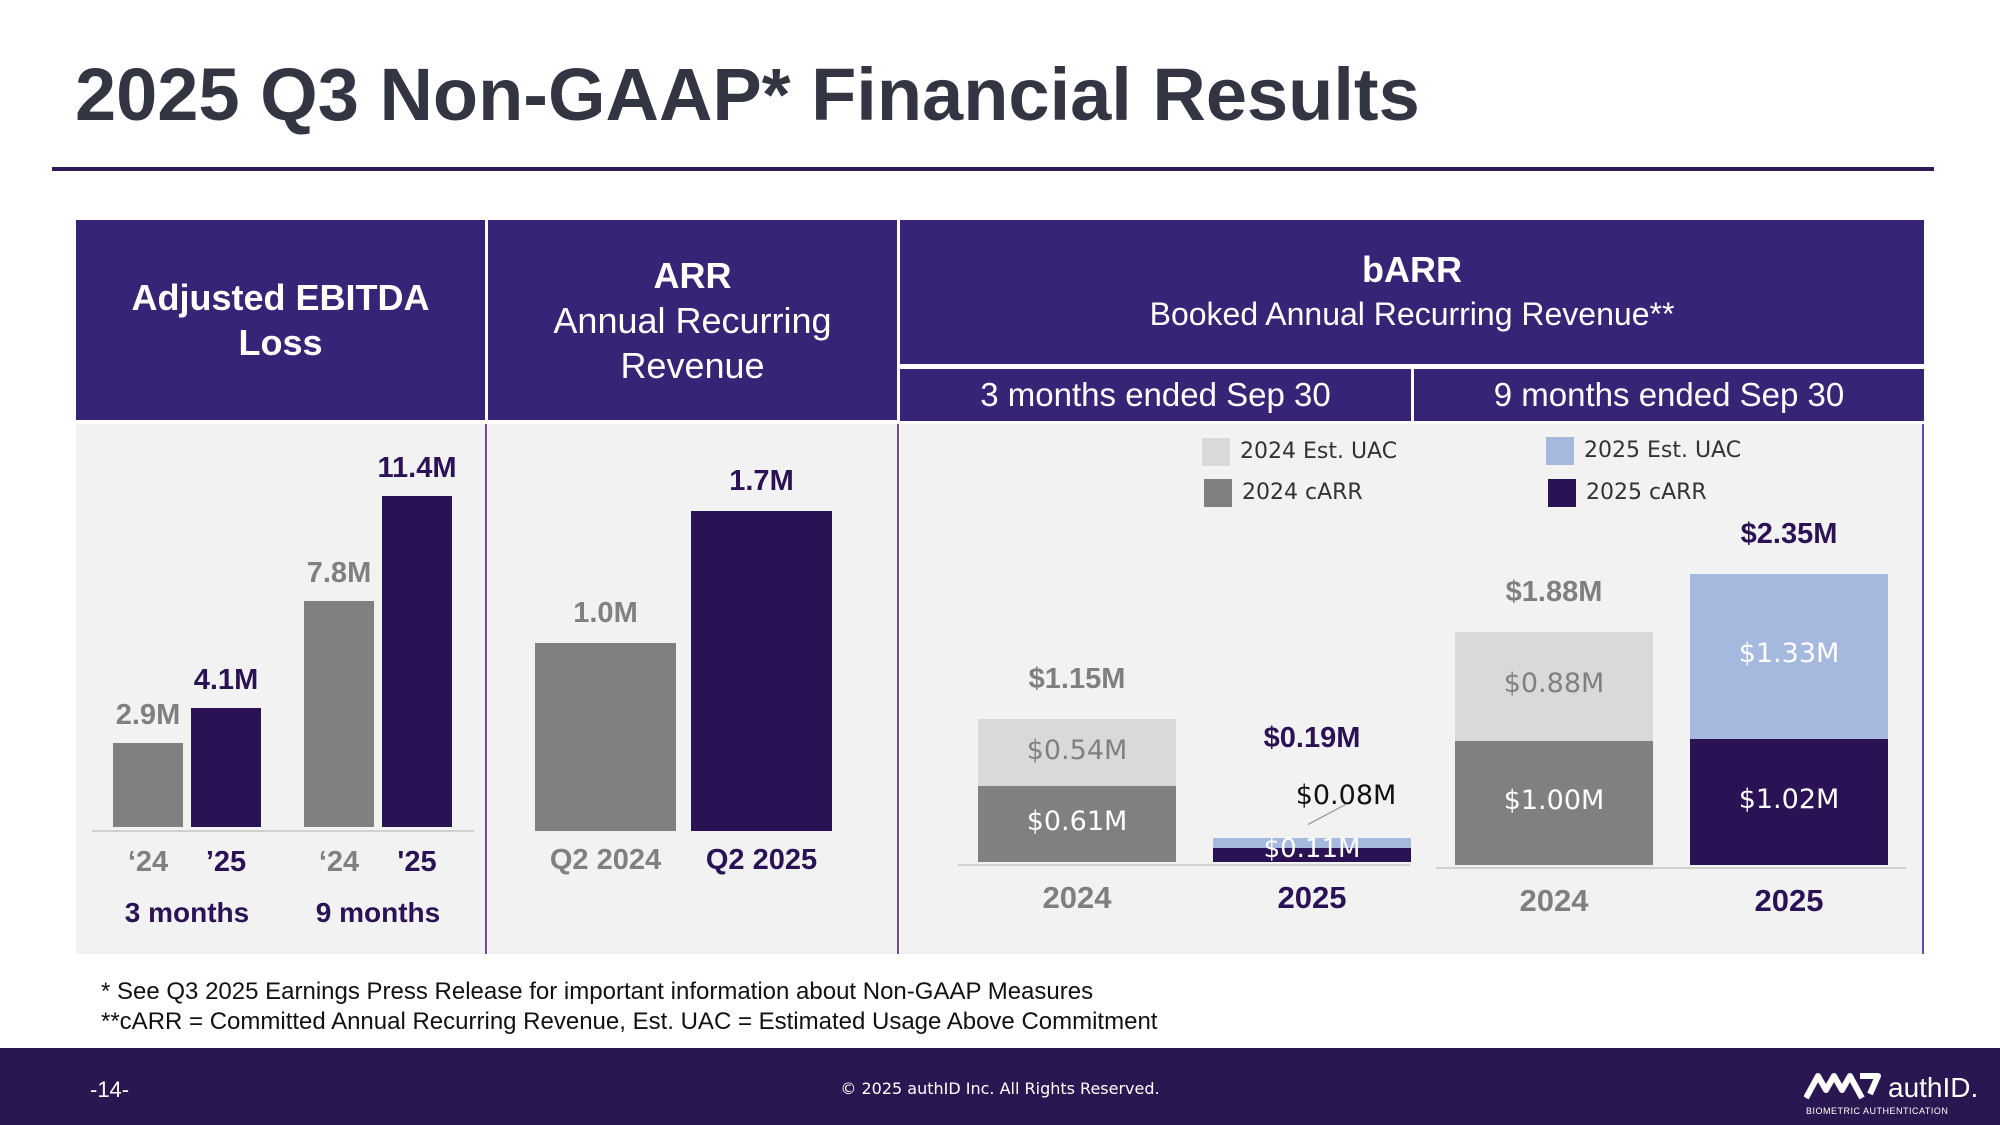  I want to click on authid-logo: authID. BIOMETRIC AUTHENTICATION, so click(1899, 1094).